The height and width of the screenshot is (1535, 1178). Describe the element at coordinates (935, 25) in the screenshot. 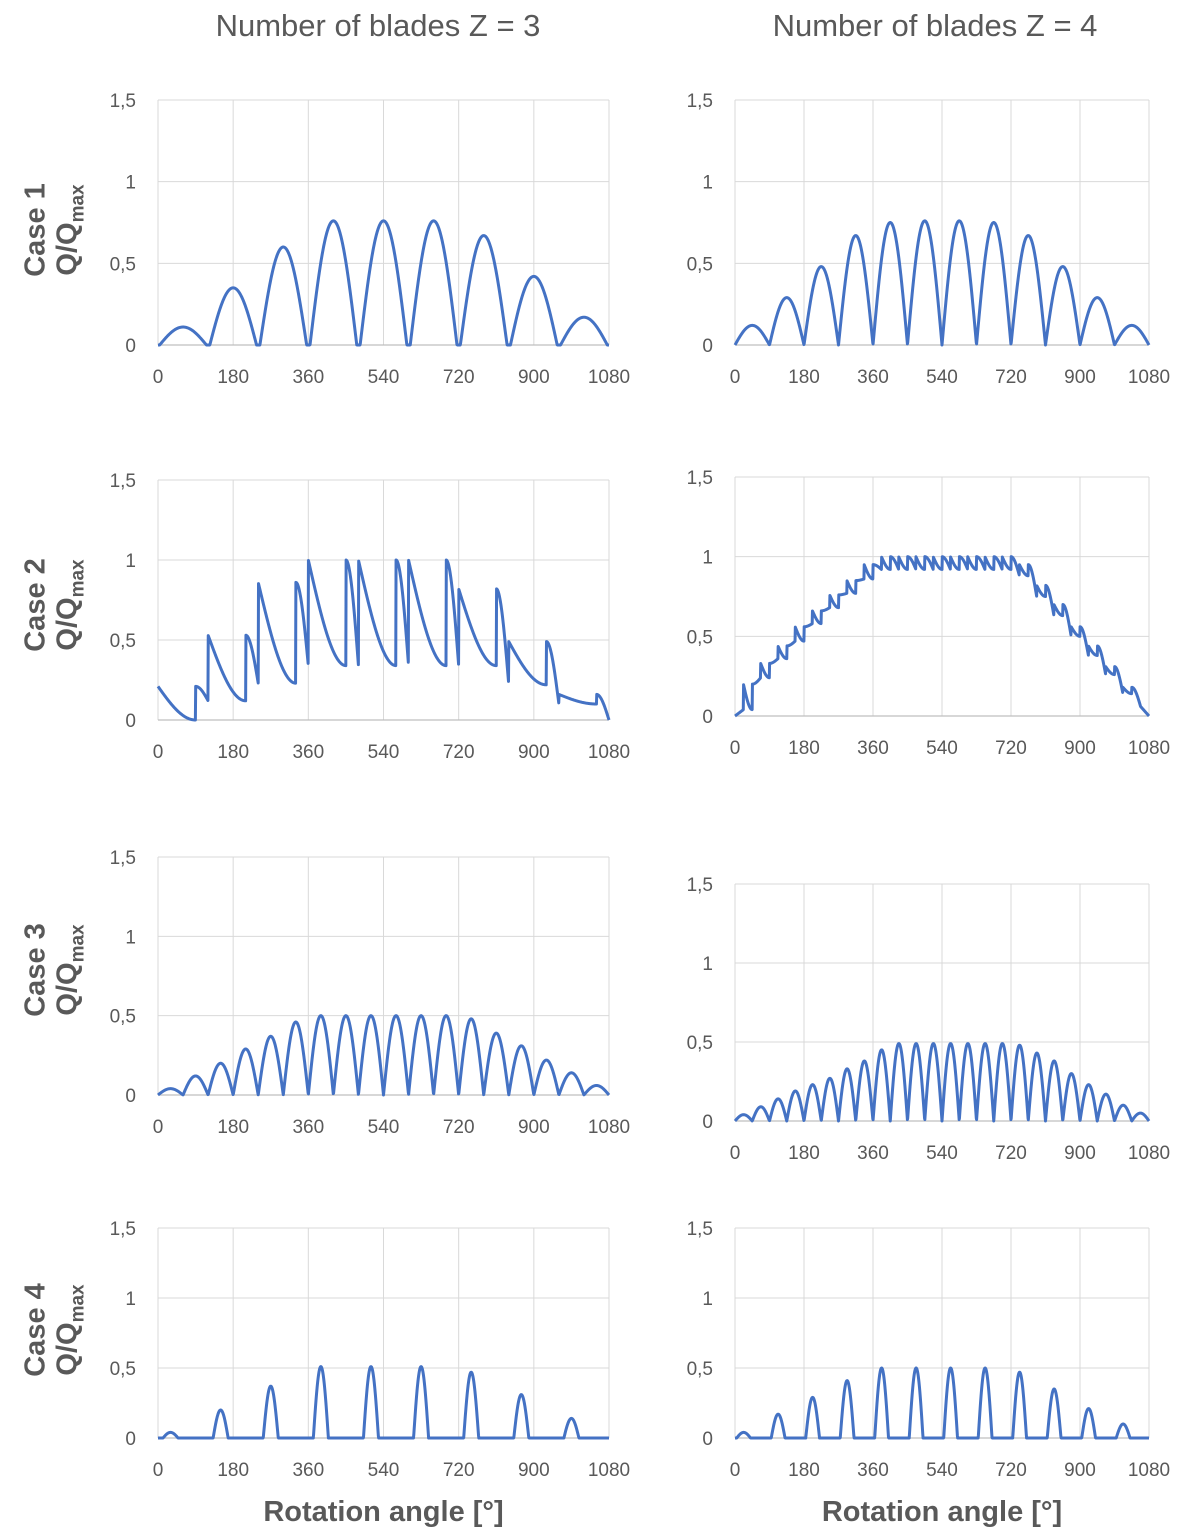

I see `column-title-z4: Number of blades Z = 4` at that location.